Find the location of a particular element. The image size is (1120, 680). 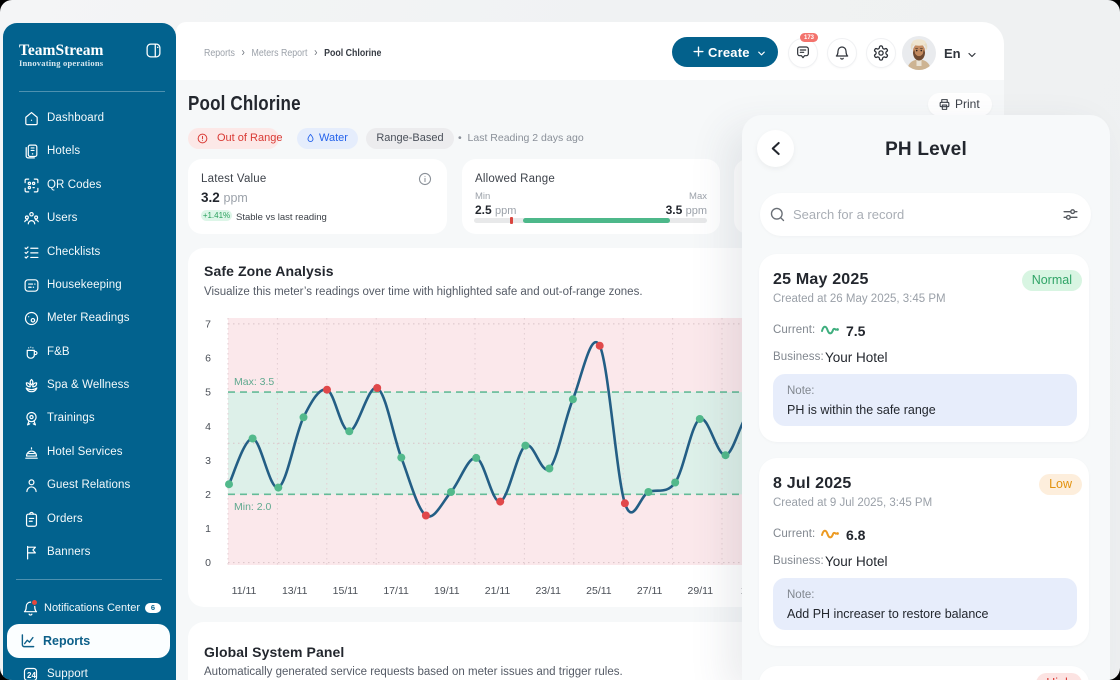

svg-text: 15/11 is located at coordinates (346, 591).